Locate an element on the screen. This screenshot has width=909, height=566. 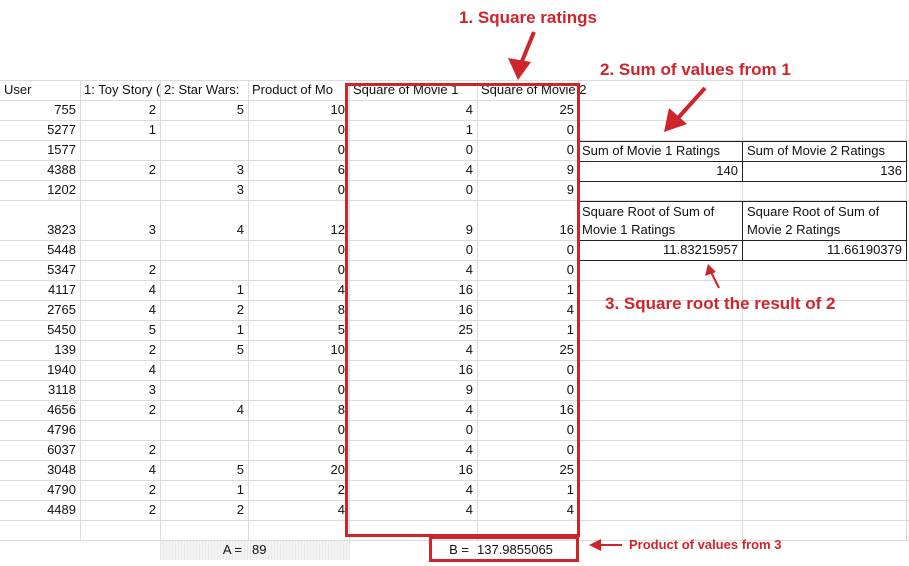
user-cell: 3118 is located at coordinates (62, 389).